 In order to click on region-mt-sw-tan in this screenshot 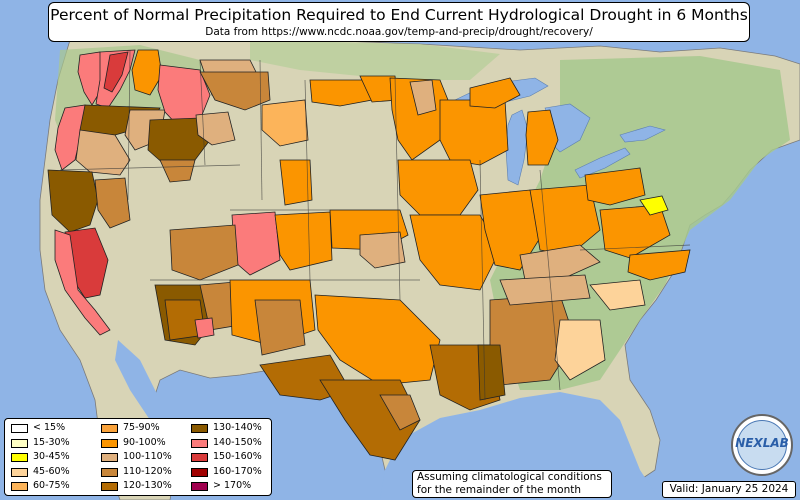, I will do `click(215, 128)`.